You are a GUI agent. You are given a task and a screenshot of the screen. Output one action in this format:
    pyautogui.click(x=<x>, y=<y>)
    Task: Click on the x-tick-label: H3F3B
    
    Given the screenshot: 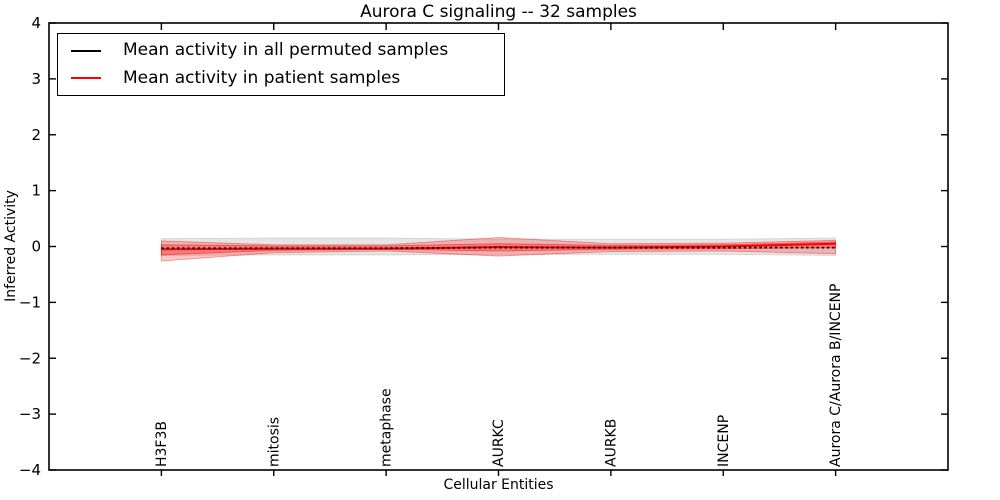 What is the action you would take?
    pyautogui.click(x=162, y=444)
    